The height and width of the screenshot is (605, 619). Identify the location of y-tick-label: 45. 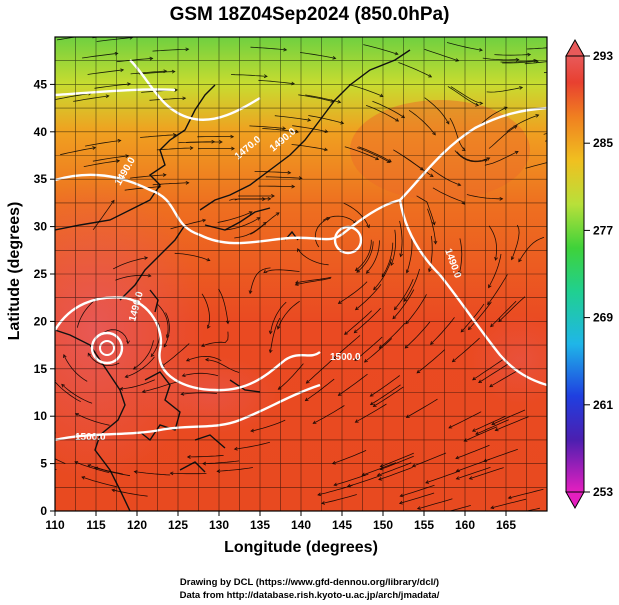
(41, 84).